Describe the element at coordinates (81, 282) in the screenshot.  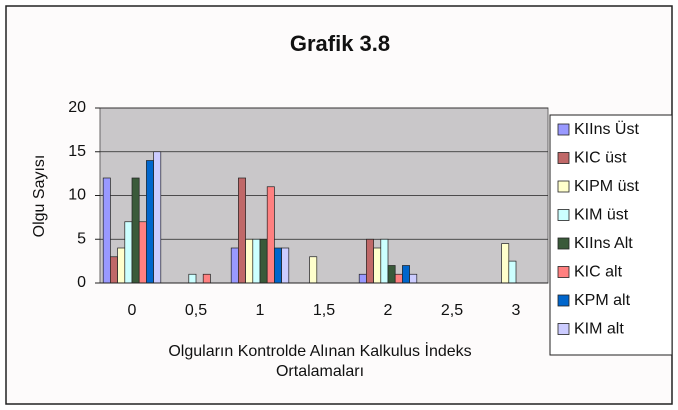
I see `y-tick-label: 0` at that location.